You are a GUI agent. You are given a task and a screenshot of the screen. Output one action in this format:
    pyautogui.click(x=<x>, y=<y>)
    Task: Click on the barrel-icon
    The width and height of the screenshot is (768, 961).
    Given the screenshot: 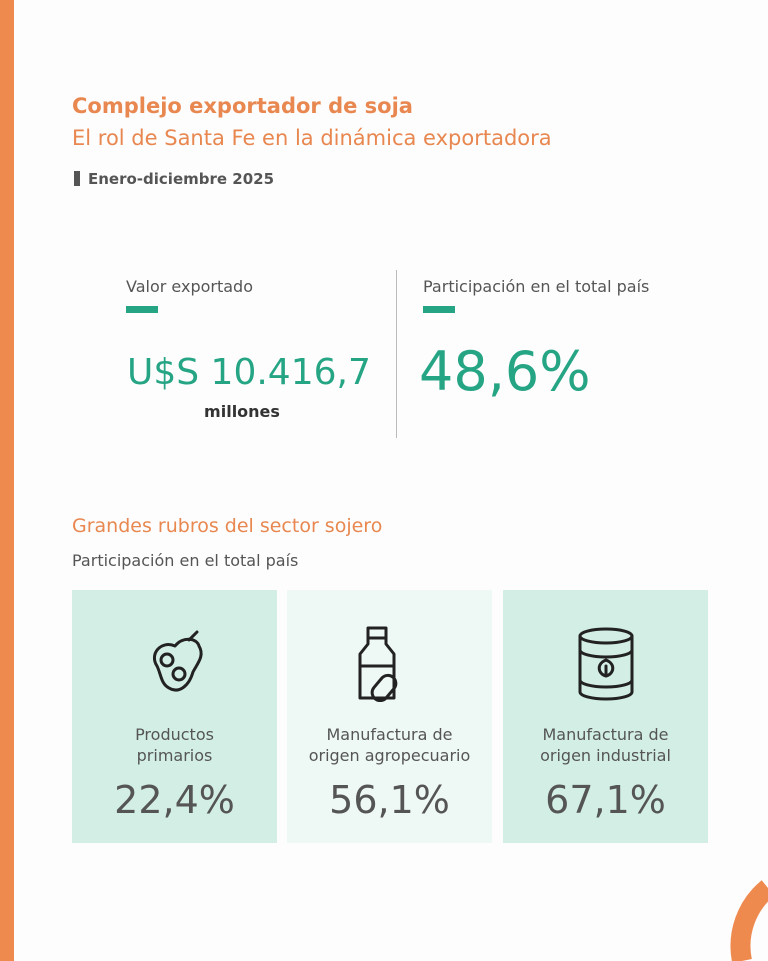 What is the action you would take?
    pyautogui.click(x=606, y=664)
    